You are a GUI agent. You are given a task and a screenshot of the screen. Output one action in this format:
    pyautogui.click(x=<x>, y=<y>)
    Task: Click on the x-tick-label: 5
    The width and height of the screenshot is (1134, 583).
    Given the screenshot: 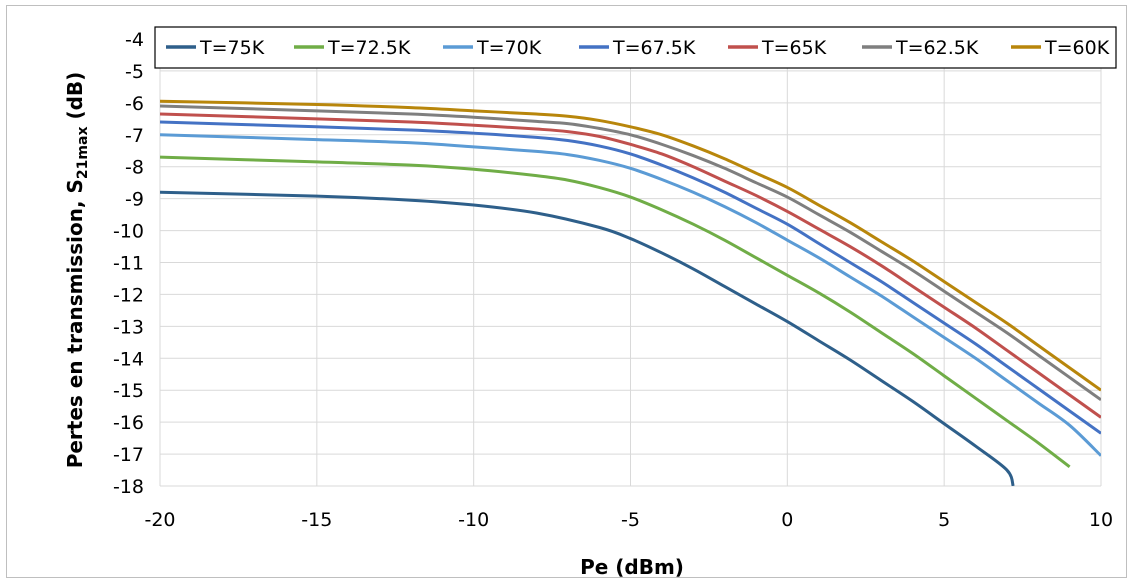 What is the action you would take?
    pyautogui.click(x=944, y=520)
    